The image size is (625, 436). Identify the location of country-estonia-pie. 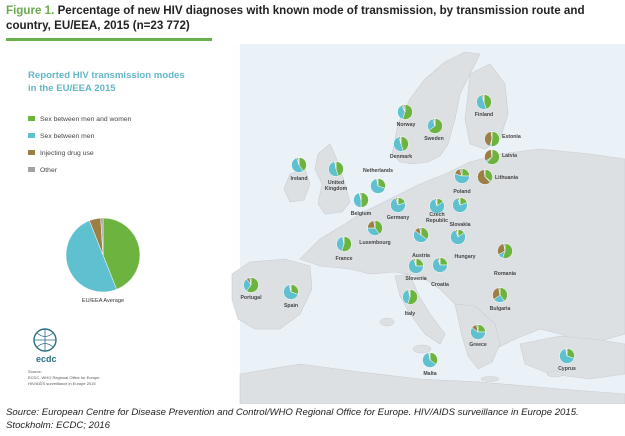
(492, 139).